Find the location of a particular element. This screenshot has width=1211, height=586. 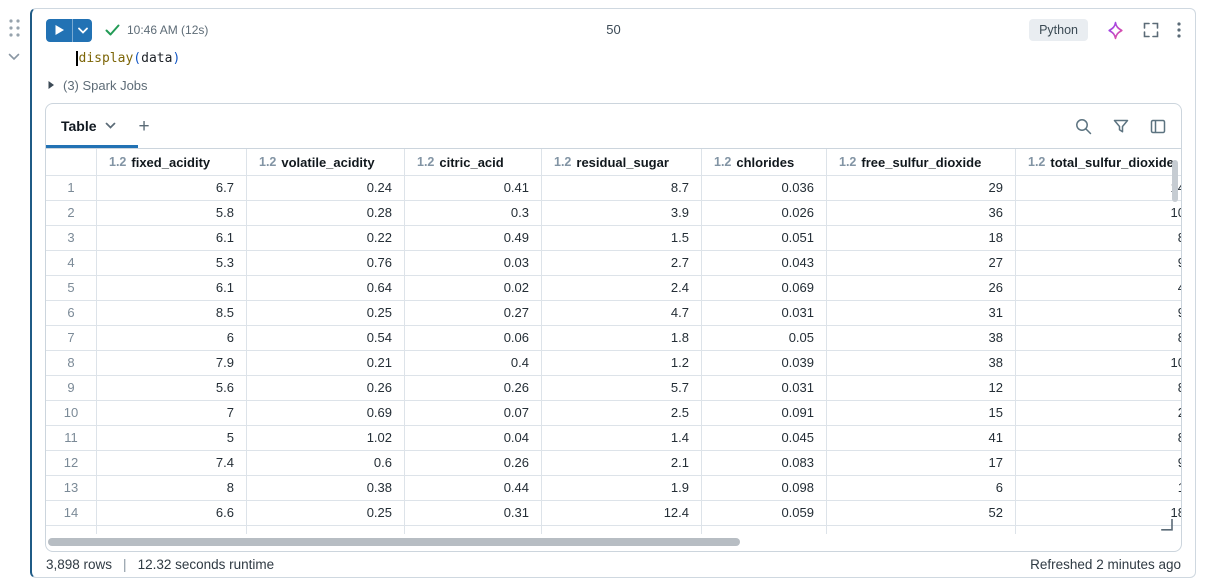

table-cell: 2.4 is located at coordinates (622, 288).